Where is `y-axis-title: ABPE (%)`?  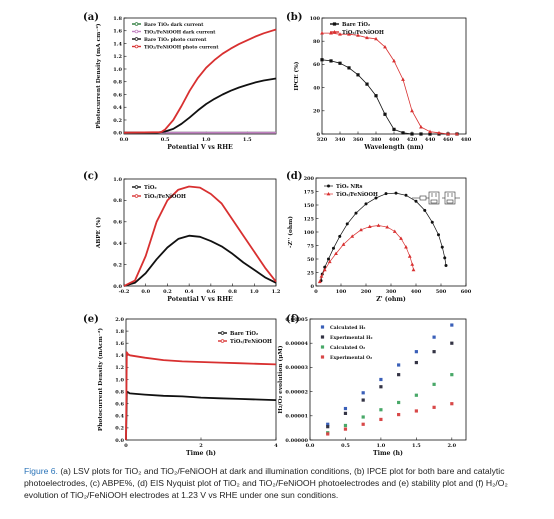
y-axis-title: ABPE (%) is located at coordinates (98, 233).